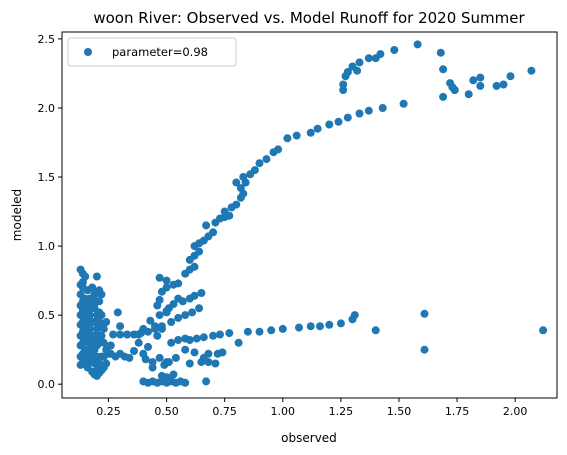 The image size is (567, 455). I want to click on y-tick-label: 1.5, so click(47, 177).